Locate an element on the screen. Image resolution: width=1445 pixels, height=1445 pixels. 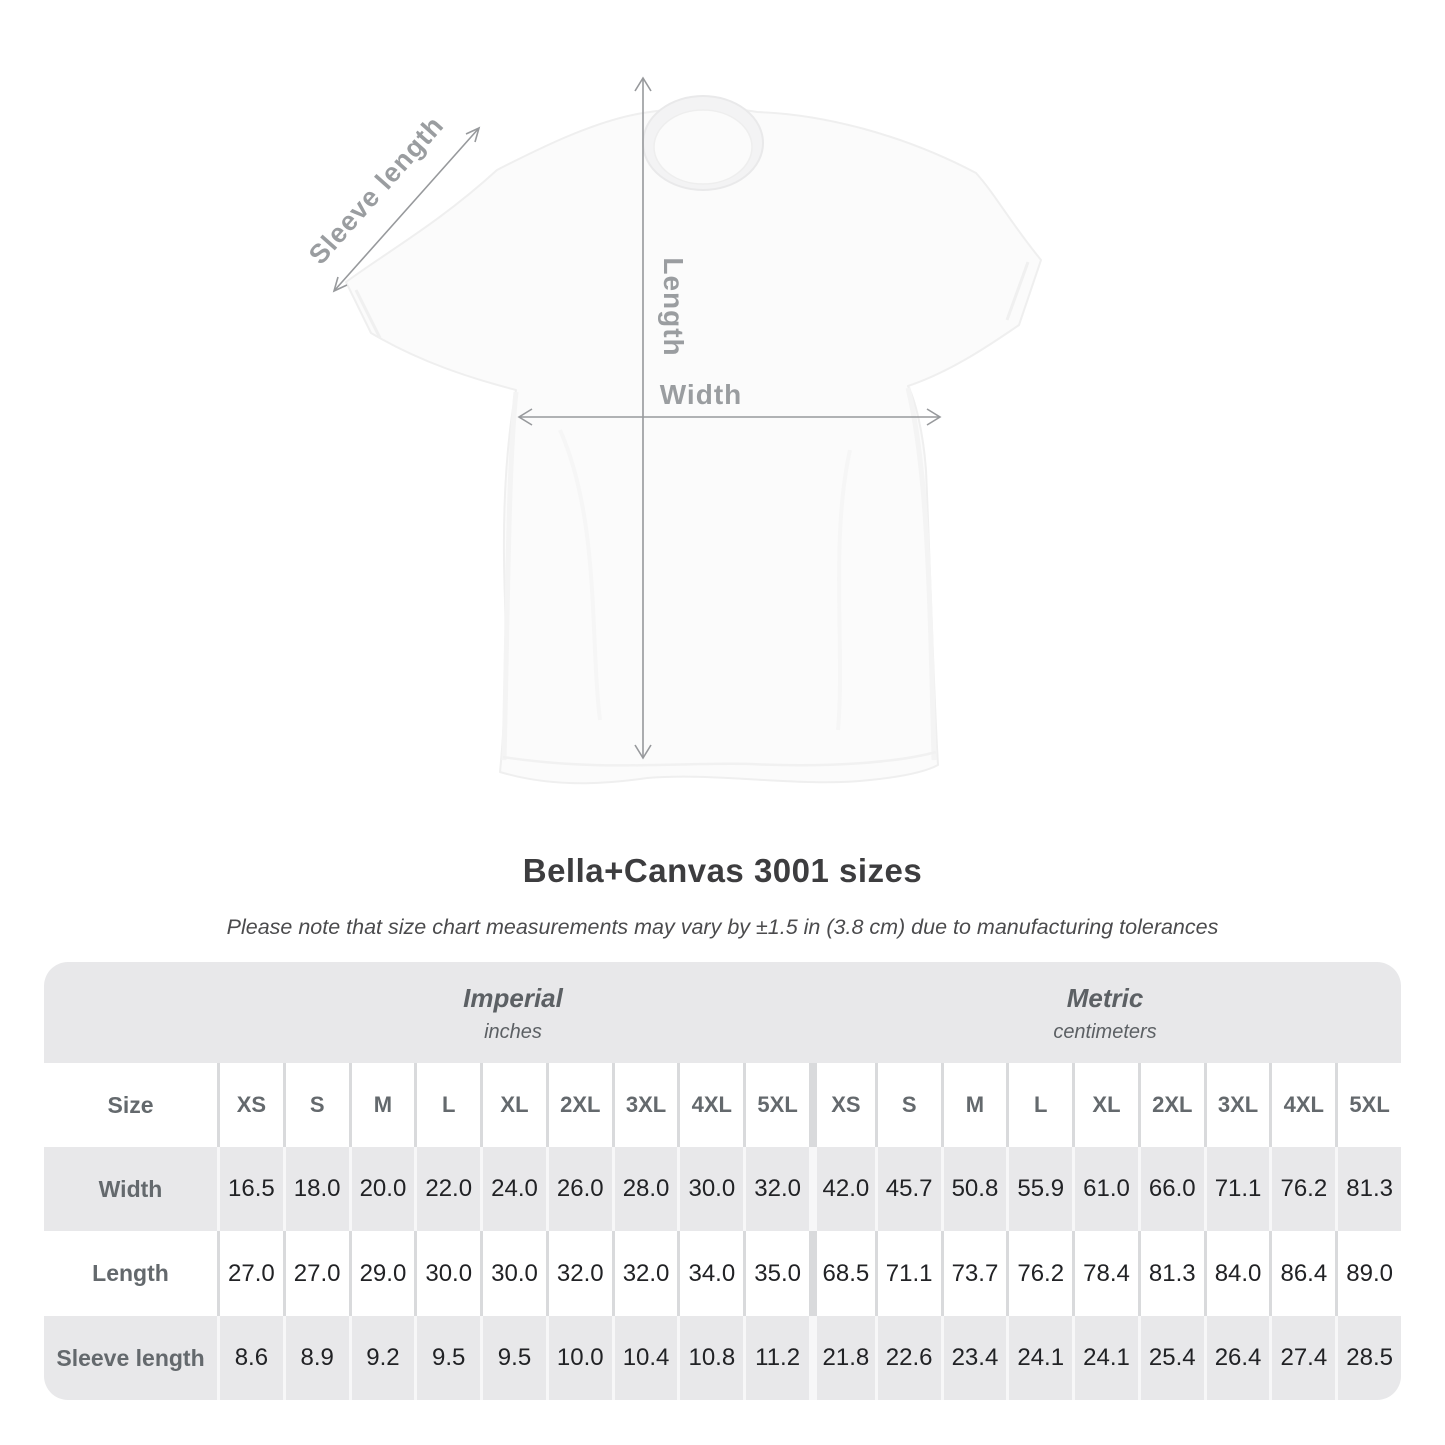
length-arrow is located at coordinates (643, 418).